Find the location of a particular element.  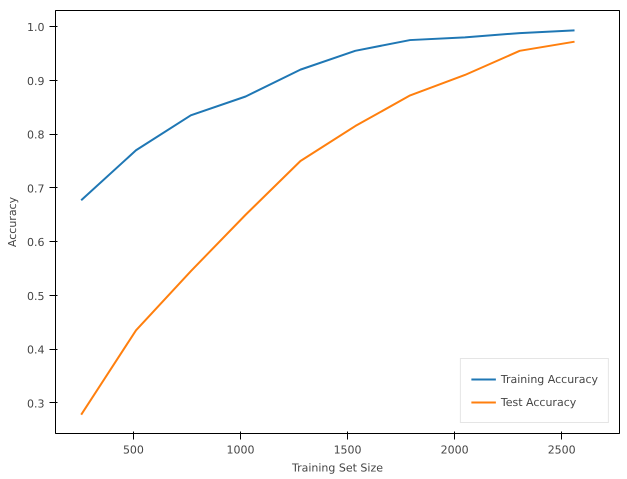

legend-label: Test Accuracy is located at coordinates (538, 402).